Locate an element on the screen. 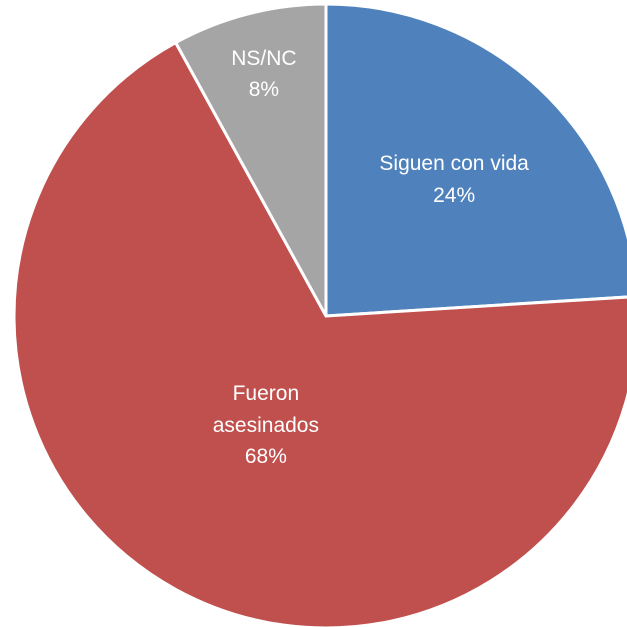  data-label: Fueron asesinados 68% is located at coordinates (266, 425).